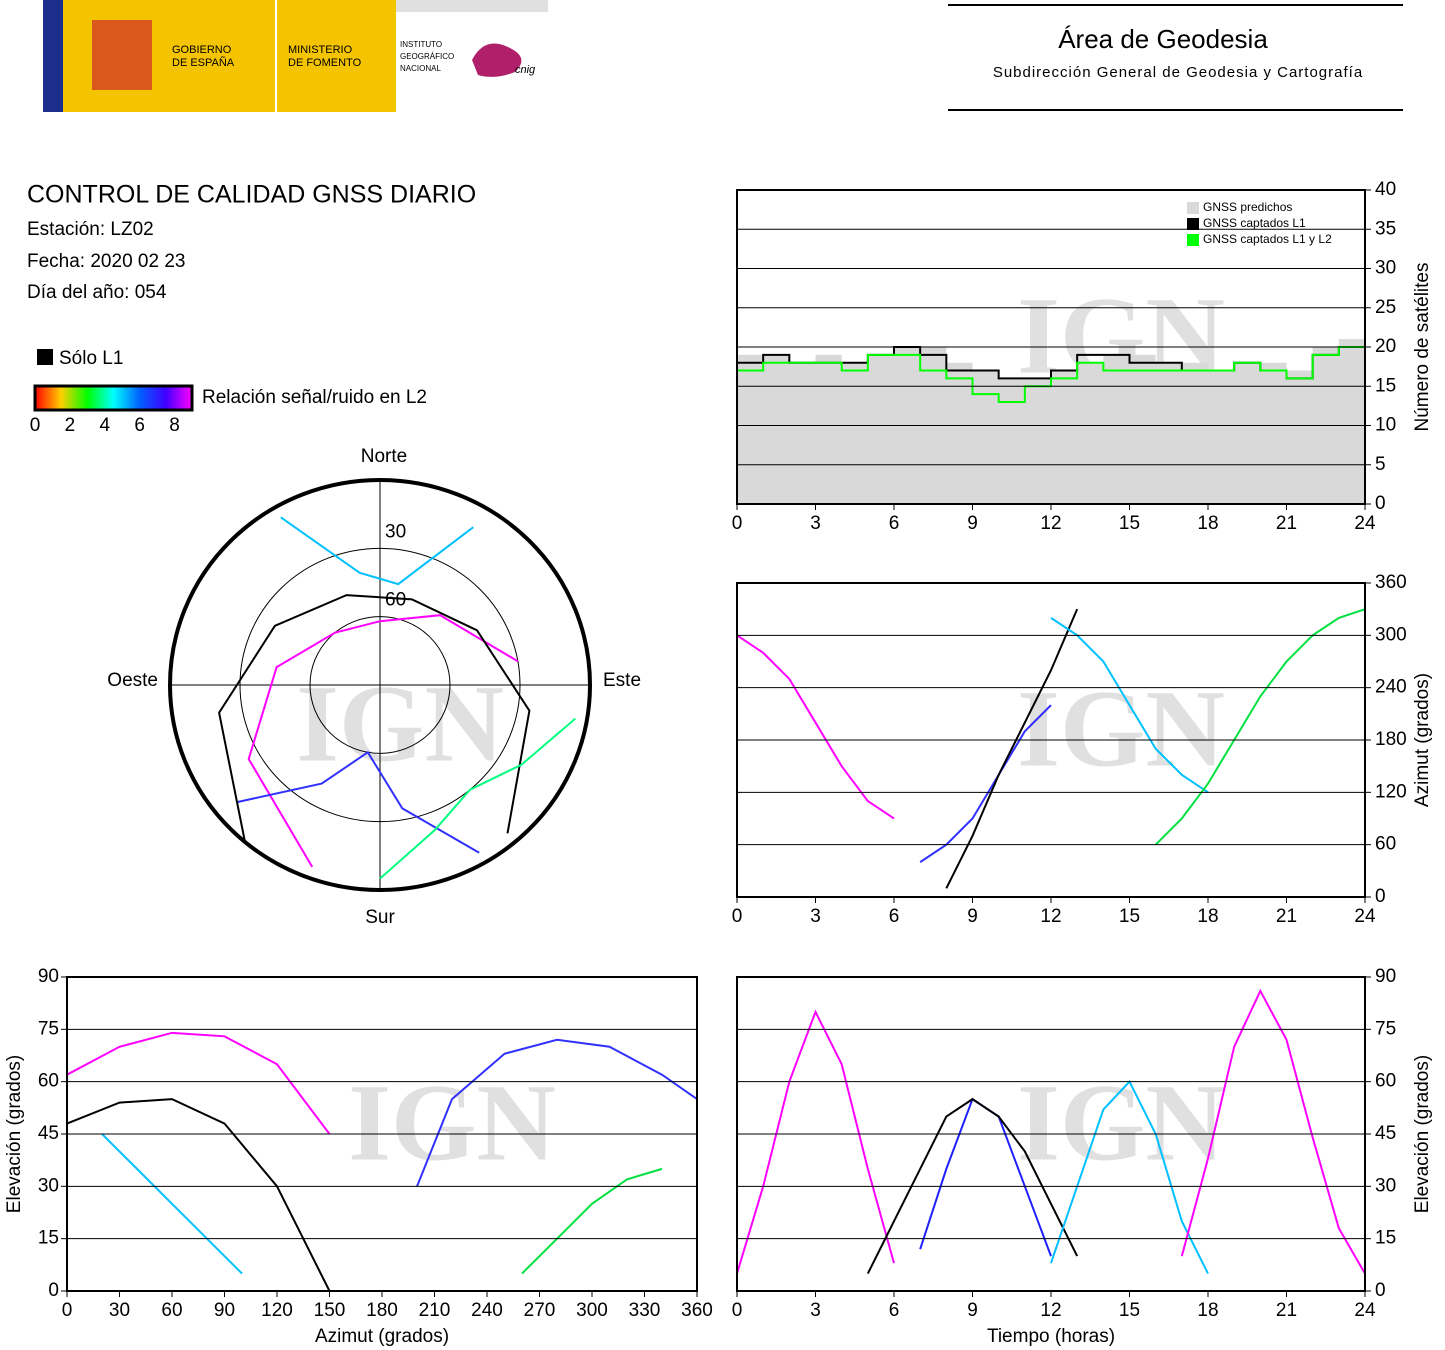 This screenshot has height=1350, width=1445. What do you see at coordinates (171, 1310) in the screenshot?
I see `x-tick-label: 60` at bounding box center [171, 1310].